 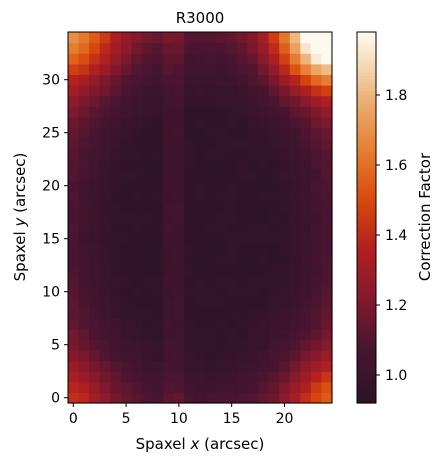 What do you see at coordinates (51, 81) in the screenshot?
I see `y-tick-label: 30` at bounding box center [51, 81].